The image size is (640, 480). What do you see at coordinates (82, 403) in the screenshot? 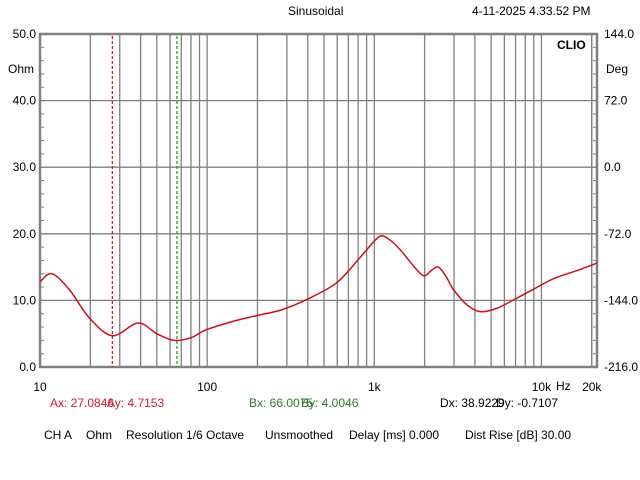
I see `cursor-a-x: Ax: 27.0846` at bounding box center [82, 403].